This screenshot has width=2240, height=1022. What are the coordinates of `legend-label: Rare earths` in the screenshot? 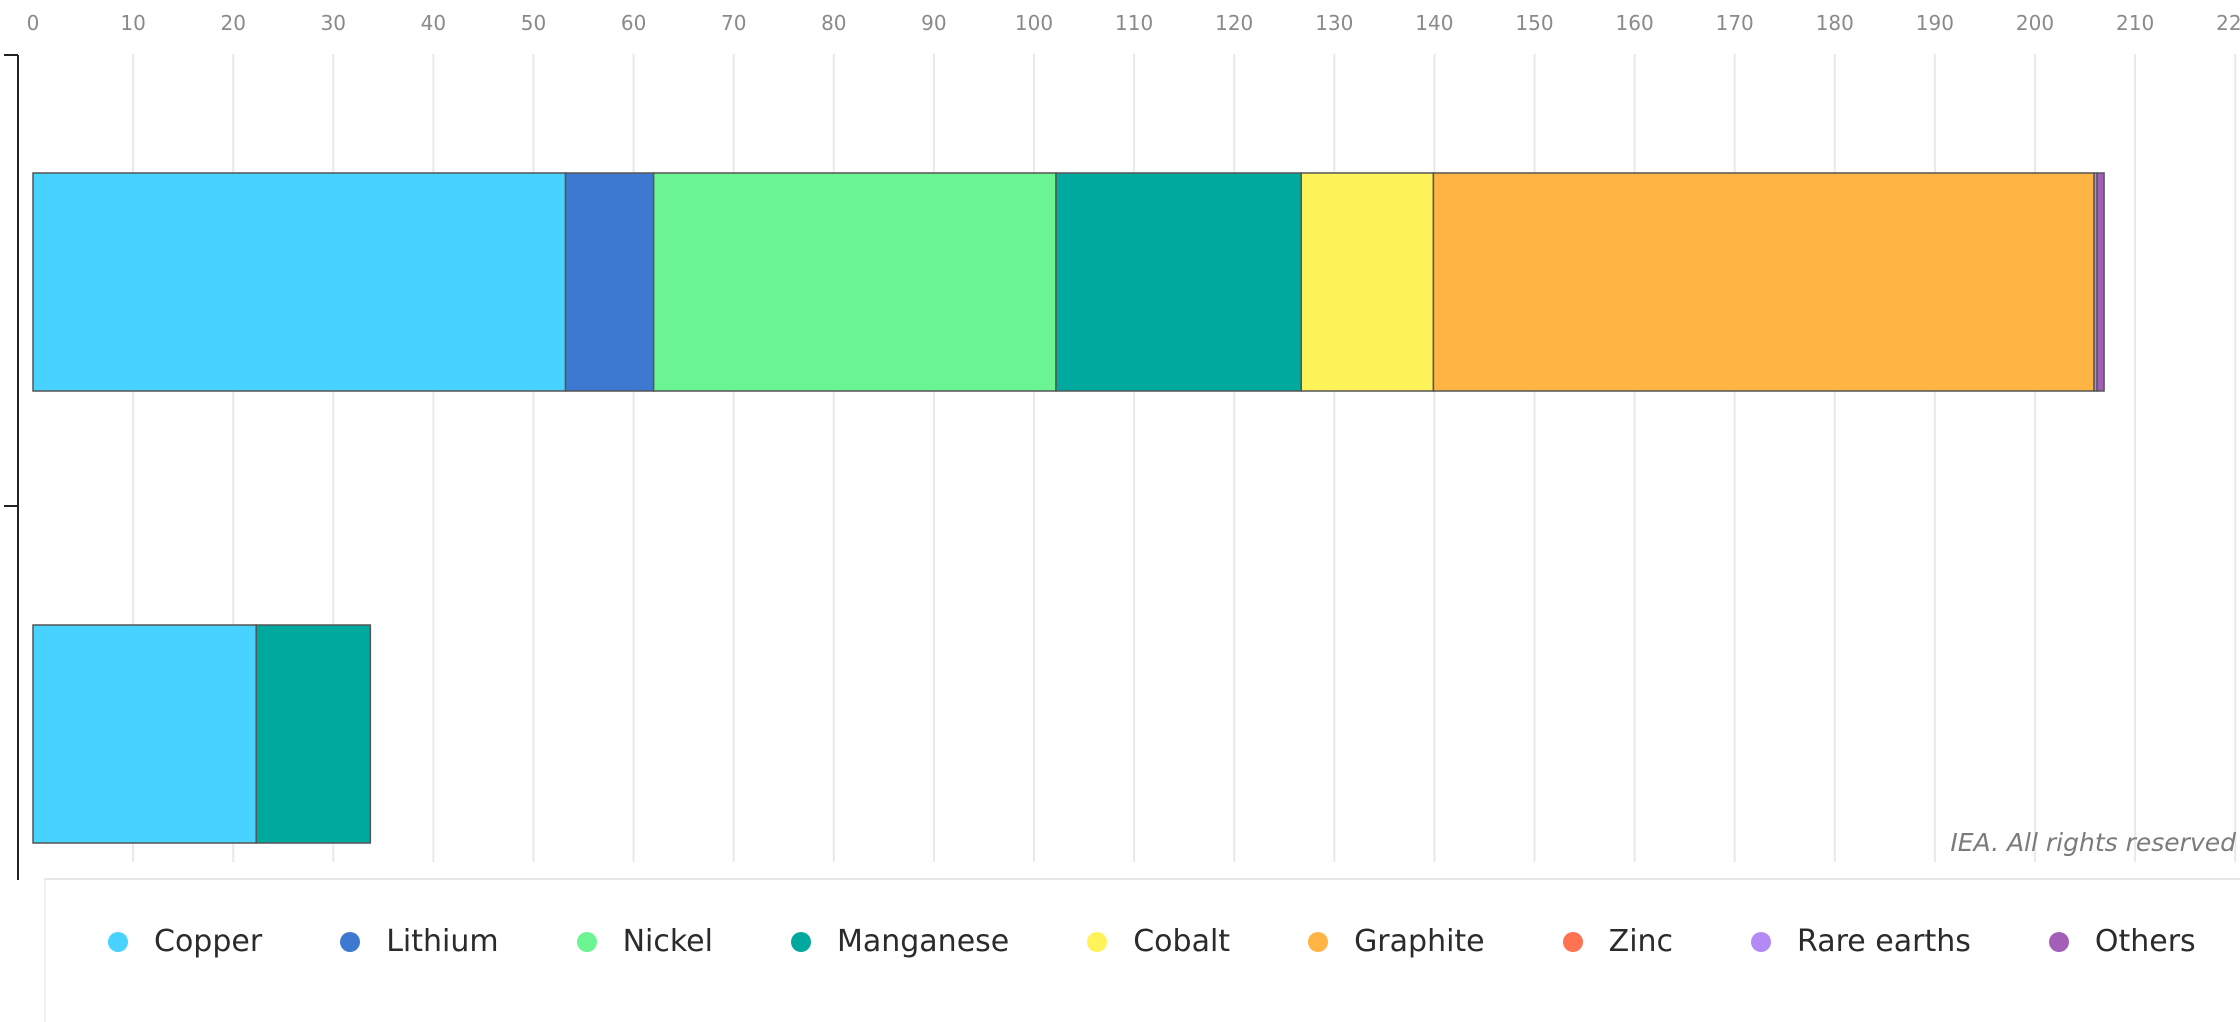 It's located at (1884, 941).